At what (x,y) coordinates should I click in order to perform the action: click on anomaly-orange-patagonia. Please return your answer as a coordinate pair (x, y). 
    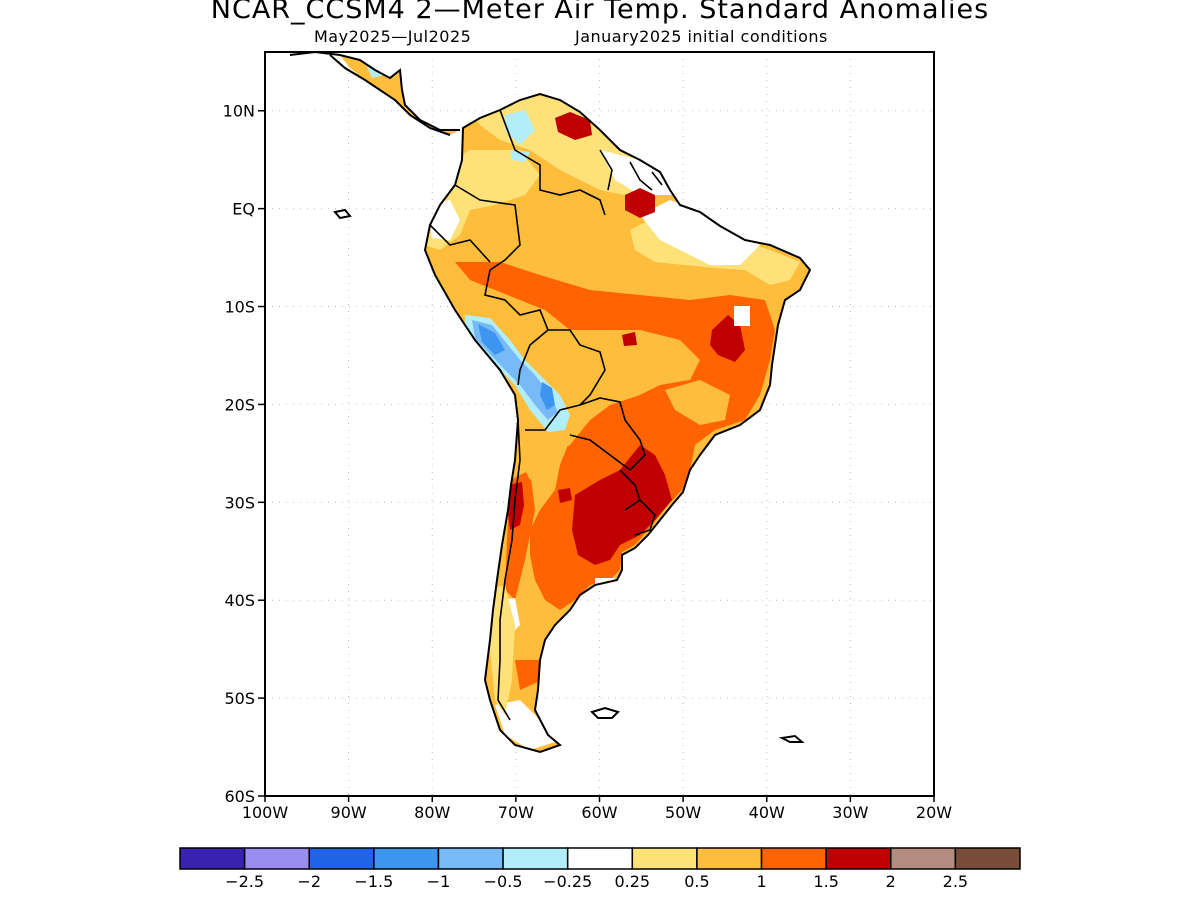
    Looking at the image, I should click on (528, 675).